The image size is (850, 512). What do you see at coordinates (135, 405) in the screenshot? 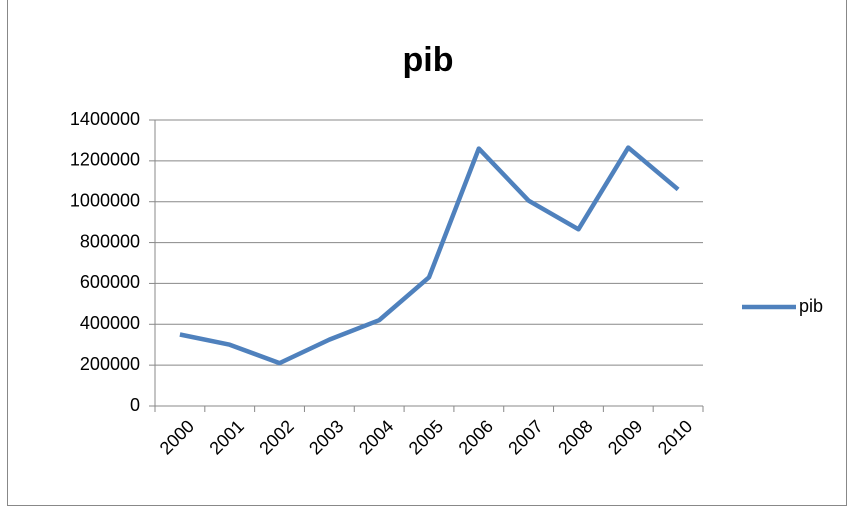
I see `y-tick-label: 0` at bounding box center [135, 405].